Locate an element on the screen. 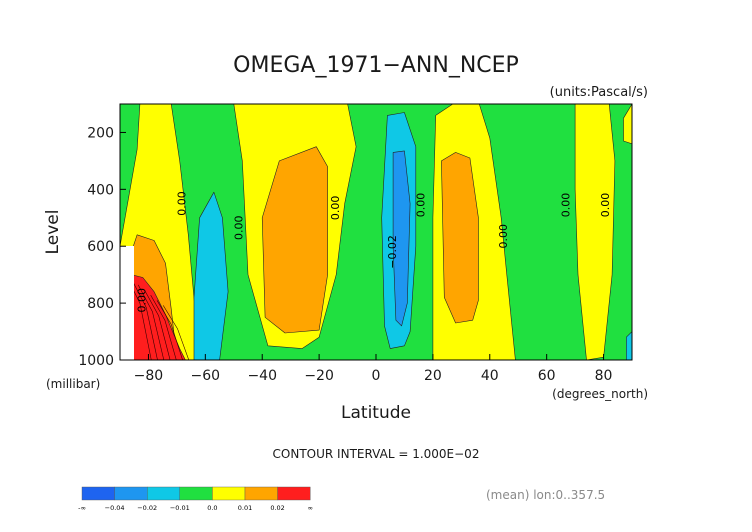 This screenshot has height=532, width=752. y-tick-label: 200 is located at coordinates (100, 133).